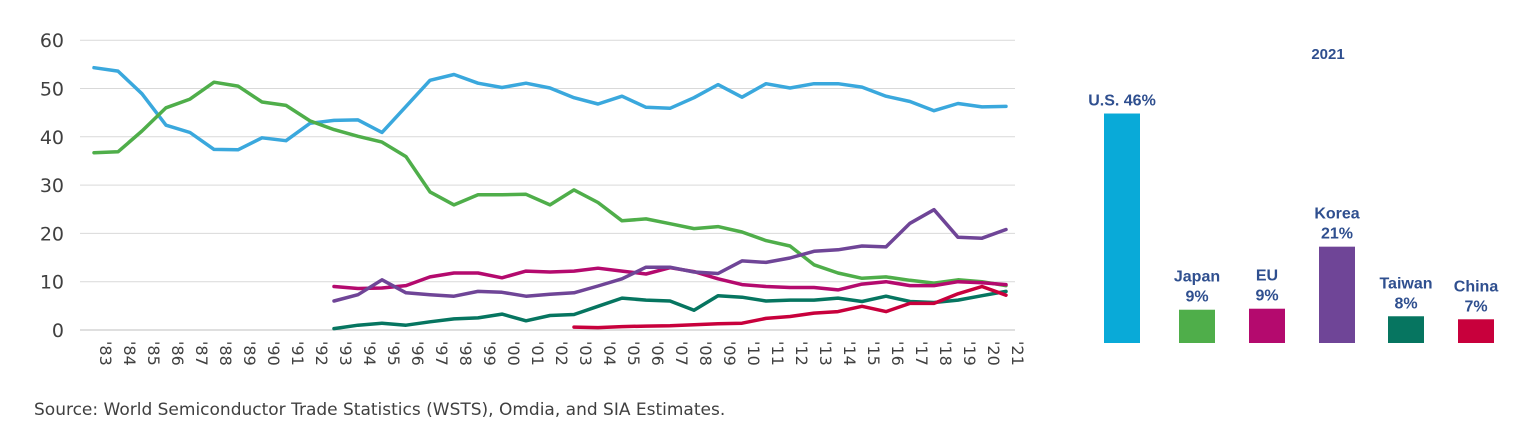 Image resolution: width=1529 pixels, height=427 pixels. What do you see at coordinates (657, 353) in the screenshot?
I see `x-tick-label: '06` at bounding box center [657, 353].